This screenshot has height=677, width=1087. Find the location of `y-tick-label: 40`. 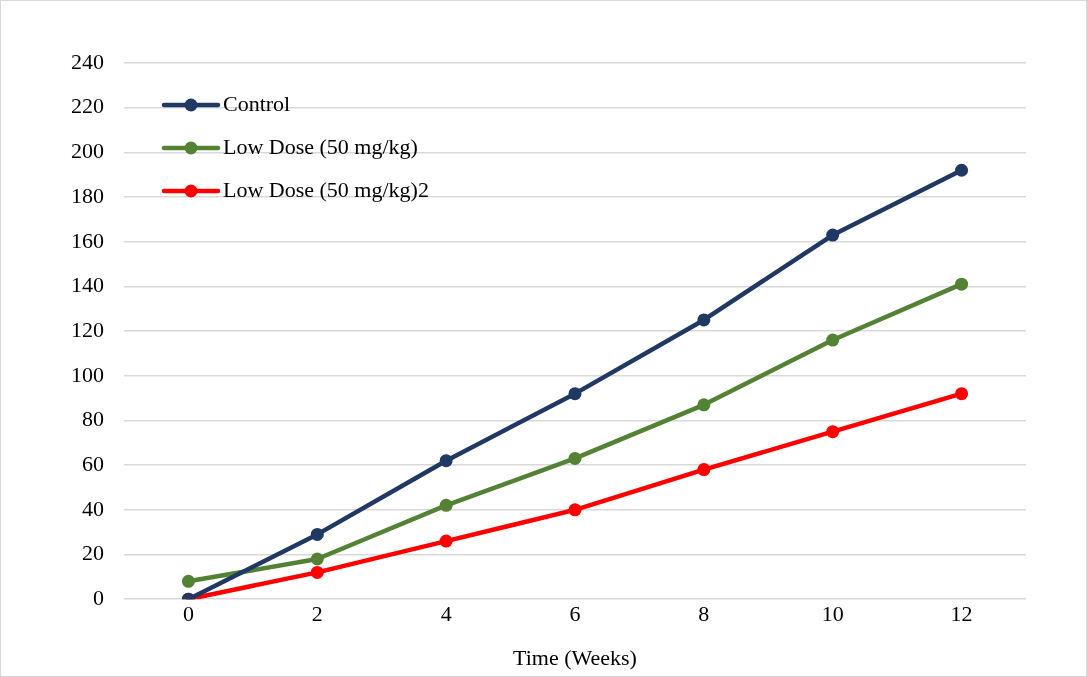

y-tick-label: 40 is located at coordinates (93, 508).